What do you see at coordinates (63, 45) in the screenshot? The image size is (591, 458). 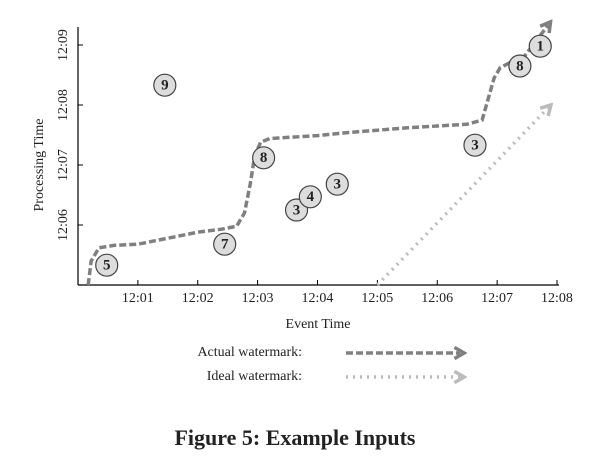 I see `y-tick-label: 12:09` at bounding box center [63, 45].